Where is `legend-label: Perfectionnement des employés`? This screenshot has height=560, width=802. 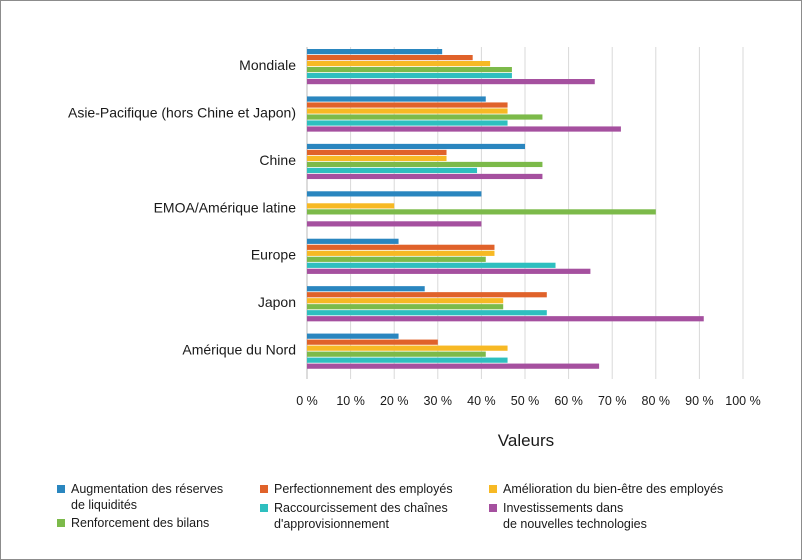
legend-label: Perfectionnement des employés is located at coordinates (363, 489).